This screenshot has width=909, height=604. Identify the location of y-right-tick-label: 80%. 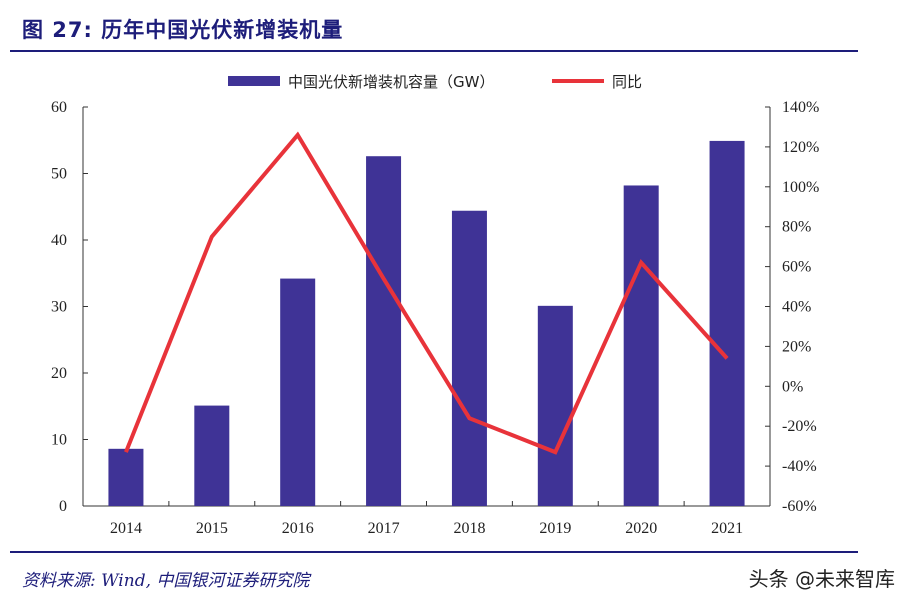
(796, 227).